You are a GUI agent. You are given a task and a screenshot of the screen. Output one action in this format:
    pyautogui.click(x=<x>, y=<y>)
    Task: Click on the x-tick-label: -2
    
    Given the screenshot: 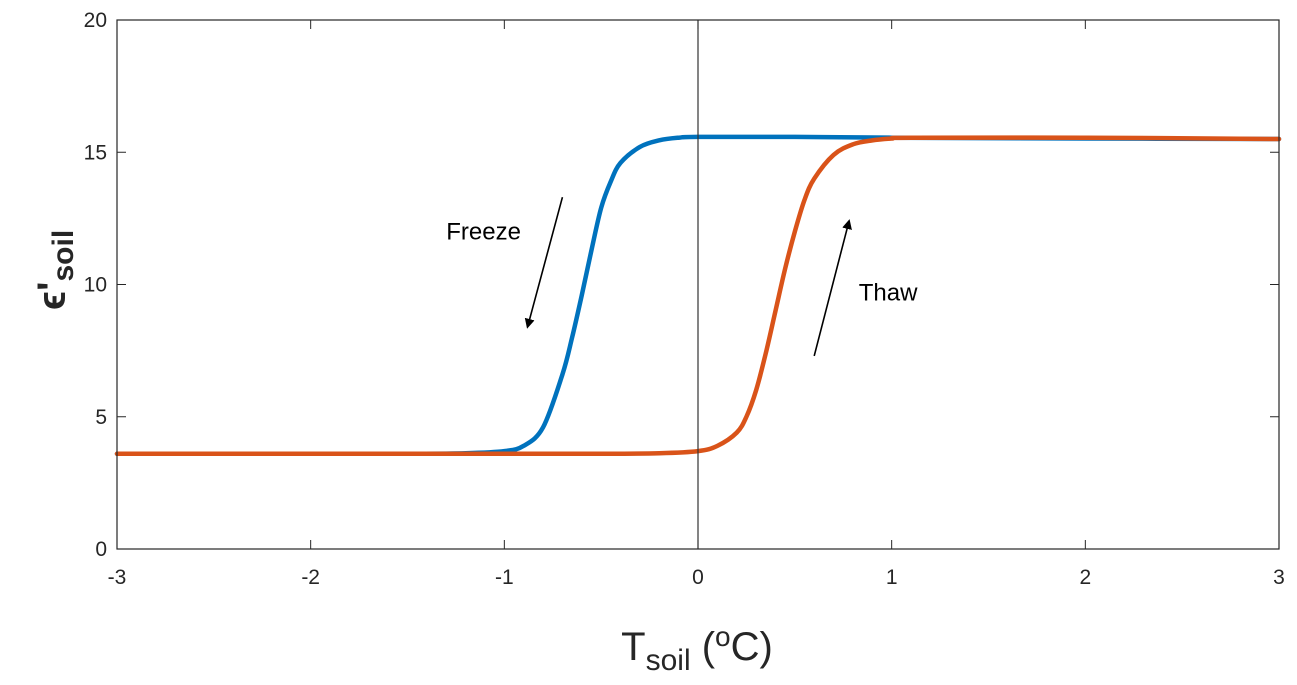 What is the action you would take?
    pyautogui.click(x=310, y=577)
    